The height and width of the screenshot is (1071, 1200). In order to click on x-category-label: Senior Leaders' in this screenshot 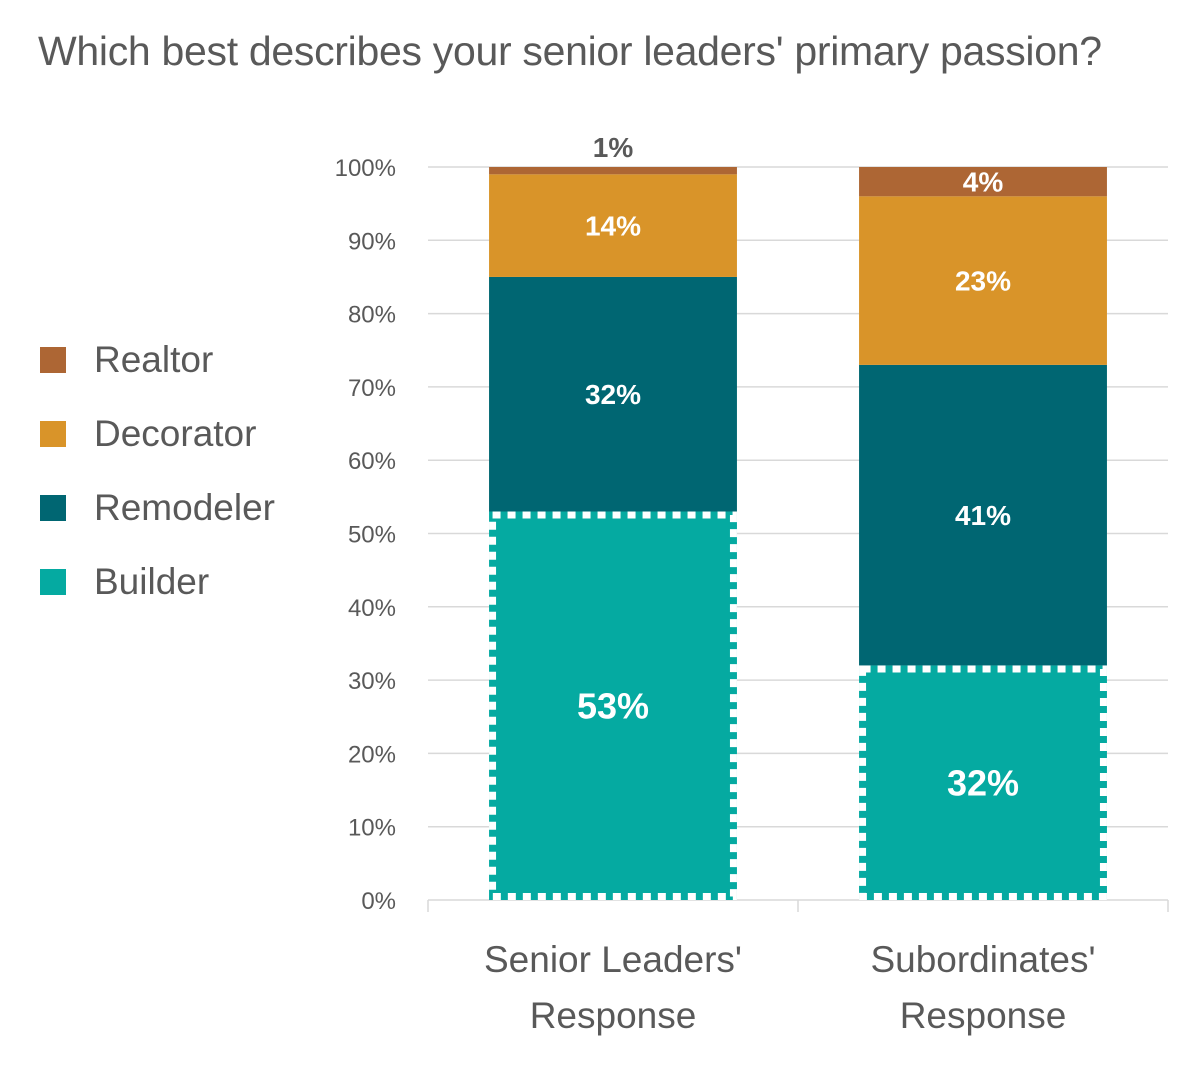, I will do `click(613, 959)`.